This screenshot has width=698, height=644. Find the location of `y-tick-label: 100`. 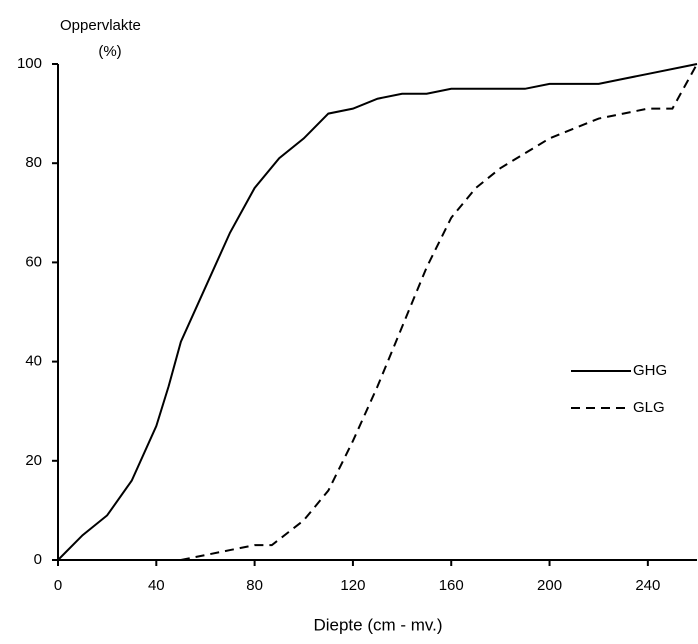

y-tick-label: 100 is located at coordinates (29, 63).